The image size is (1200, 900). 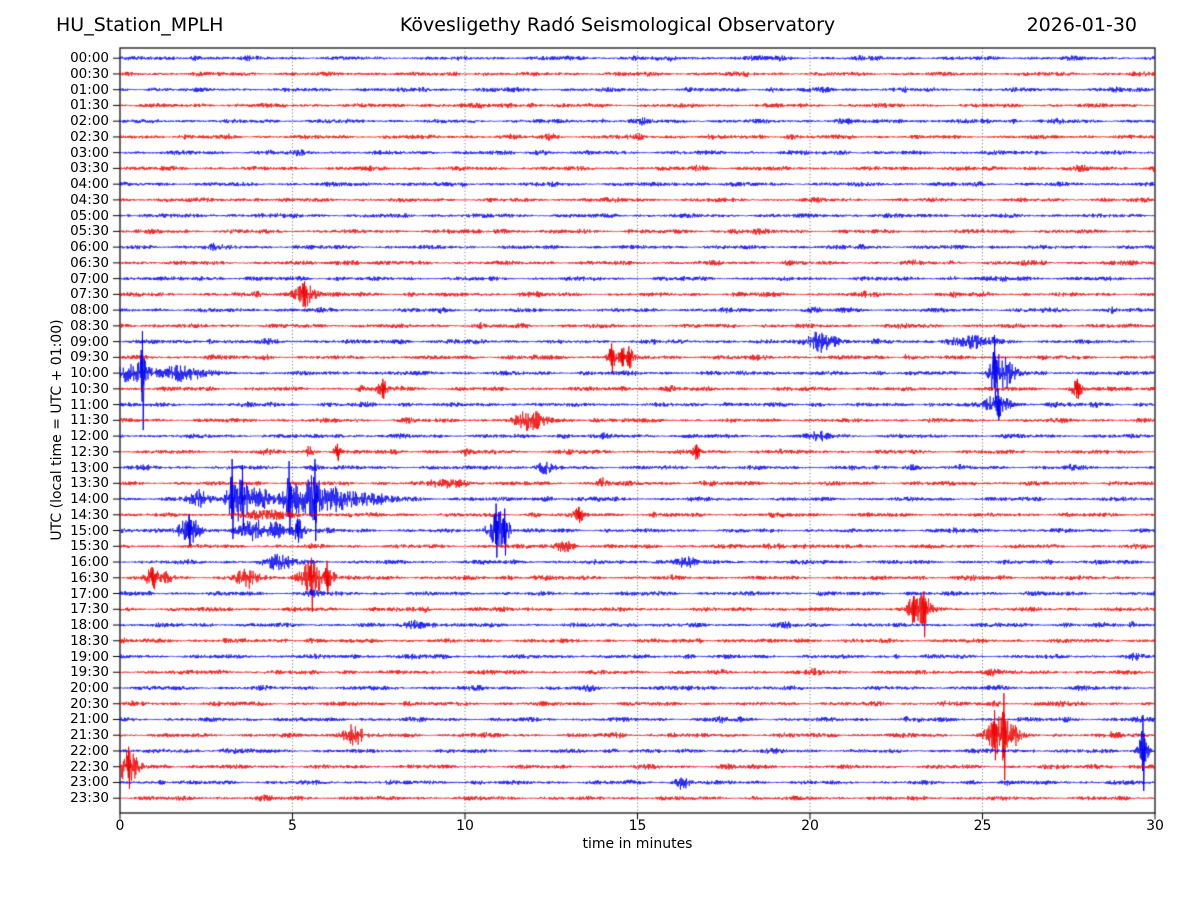 What do you see at coordinates (89, 89) in the screenshot?
I see `y-tick-label: 01:00` at bounding box center [89, 89].